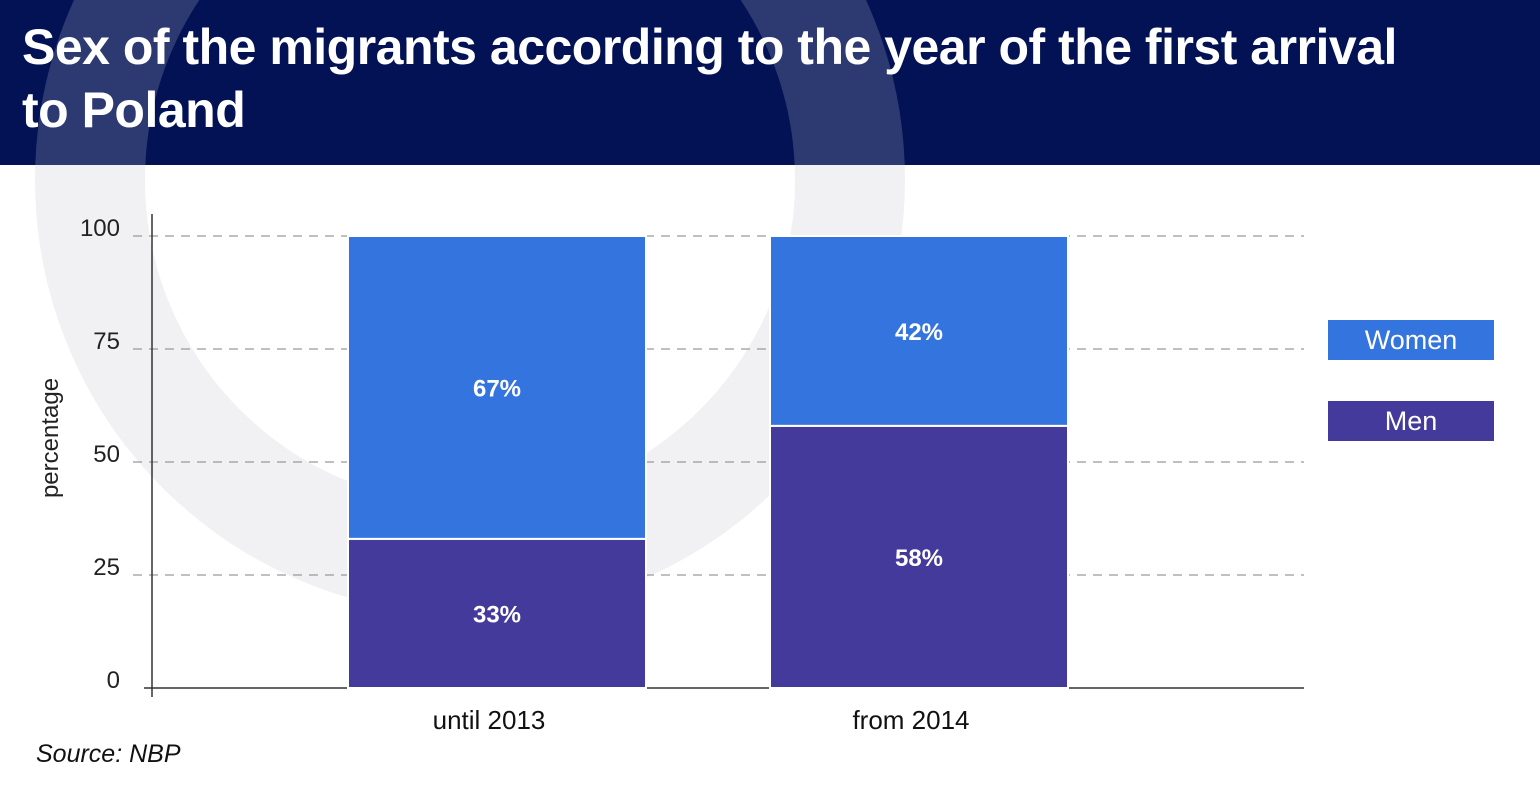 The height and width of the screenshot is (791, 1540). I want to click on legend-label: Men, so click(1411, 421).